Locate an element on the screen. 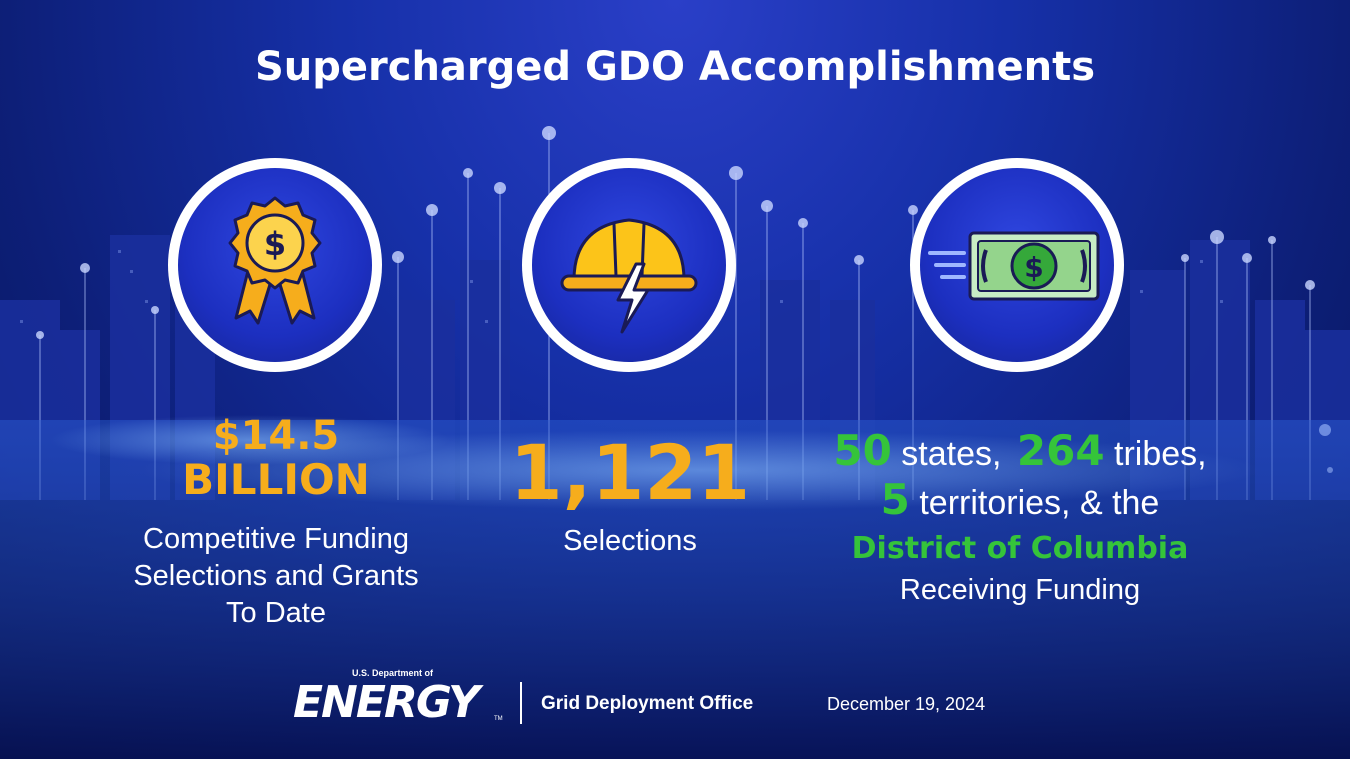  award-ribbon-dollar-icon: $ is located at coordinates (275, 260).